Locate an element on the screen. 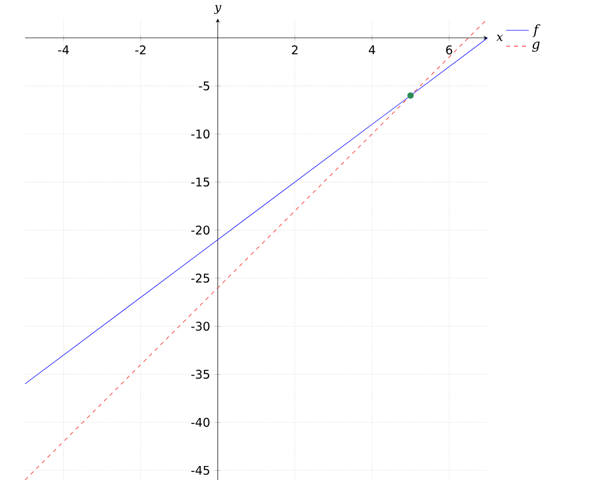 This screenshot has height=500, width=600. y-tick-label: -35 is located at coordinates (200, 374).